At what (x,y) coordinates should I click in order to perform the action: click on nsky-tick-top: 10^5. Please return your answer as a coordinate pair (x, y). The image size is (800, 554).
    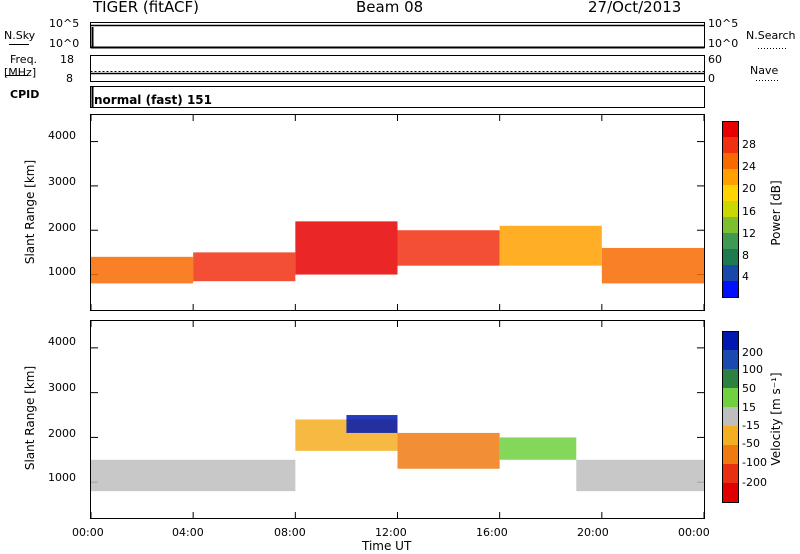
    Looking at the image, I should click on (64, 23).